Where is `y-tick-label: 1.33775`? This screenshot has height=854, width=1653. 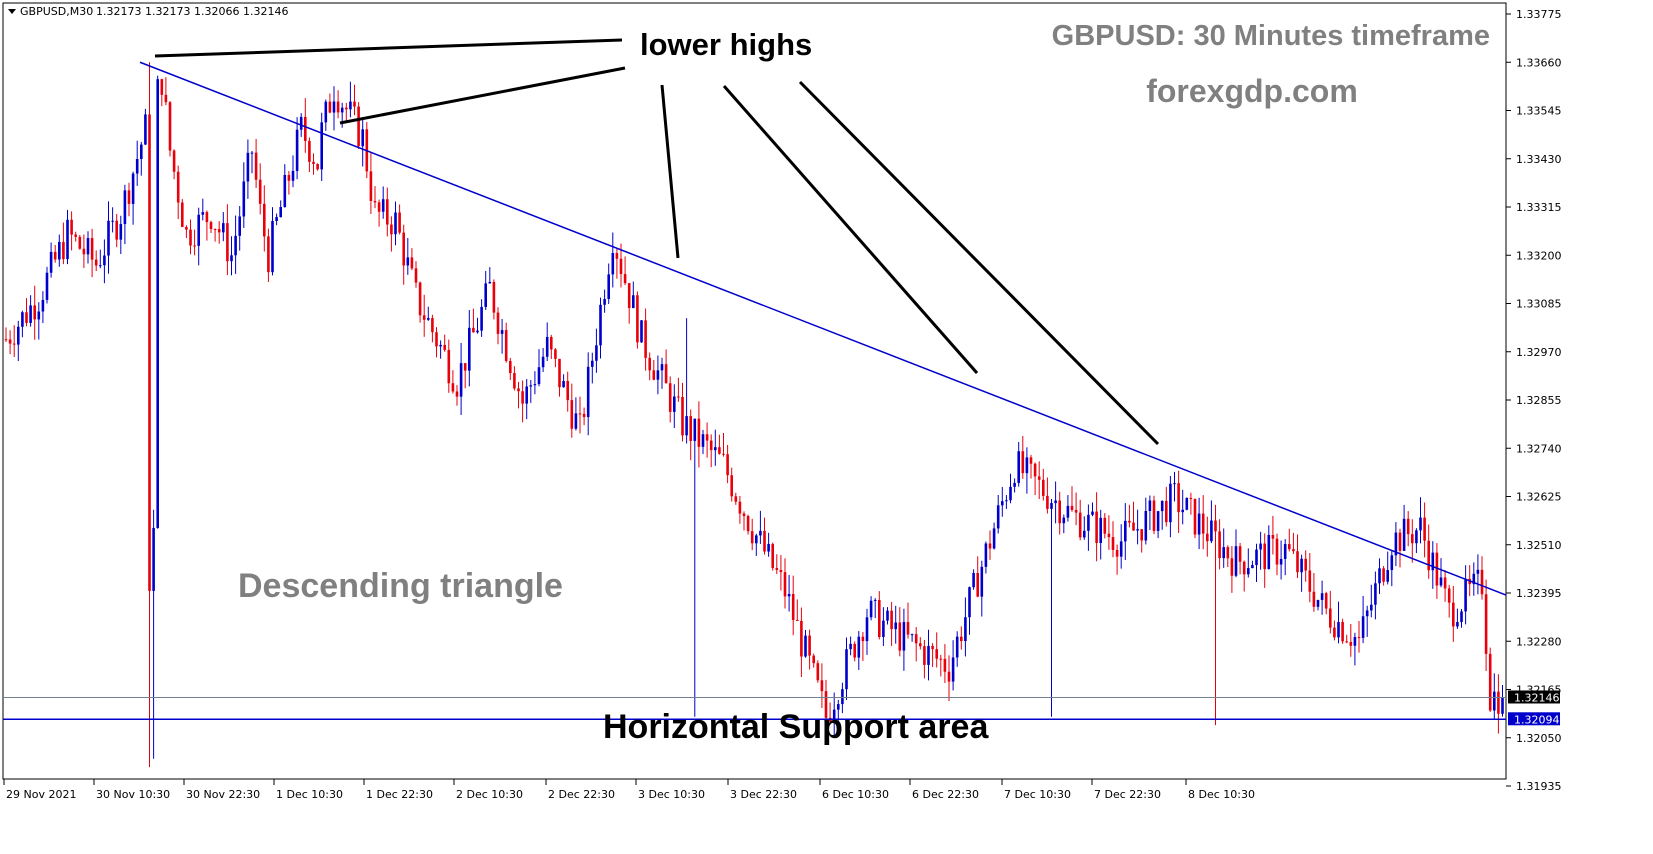
y-tick-label: 1.33775 is located at coordinates (1539, 14).